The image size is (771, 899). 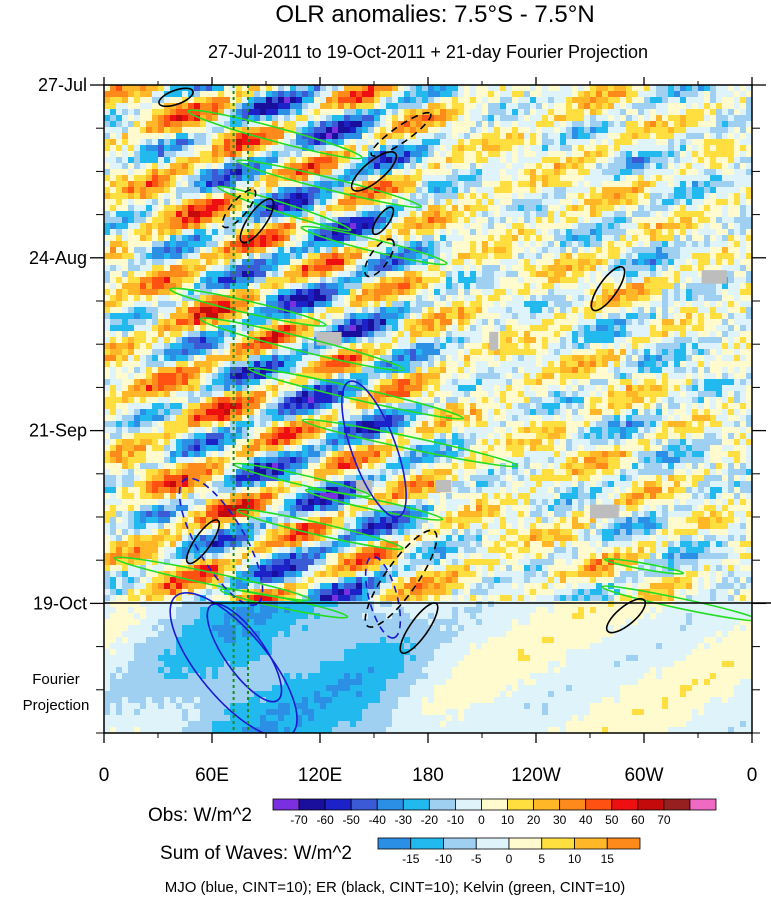 What do you see at coordinates (378, 820) in the screenshot?
I see `colorbar-level-label: -40` at bounding box center [378, 820].